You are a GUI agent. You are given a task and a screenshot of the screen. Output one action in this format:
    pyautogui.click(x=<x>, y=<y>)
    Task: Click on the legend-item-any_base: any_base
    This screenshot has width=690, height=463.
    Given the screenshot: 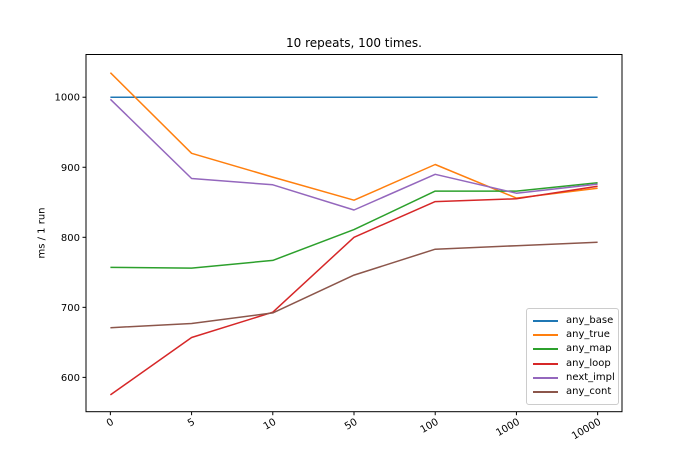 What is the action you would take?
    pyautogui.click(x=573, y=321)
    